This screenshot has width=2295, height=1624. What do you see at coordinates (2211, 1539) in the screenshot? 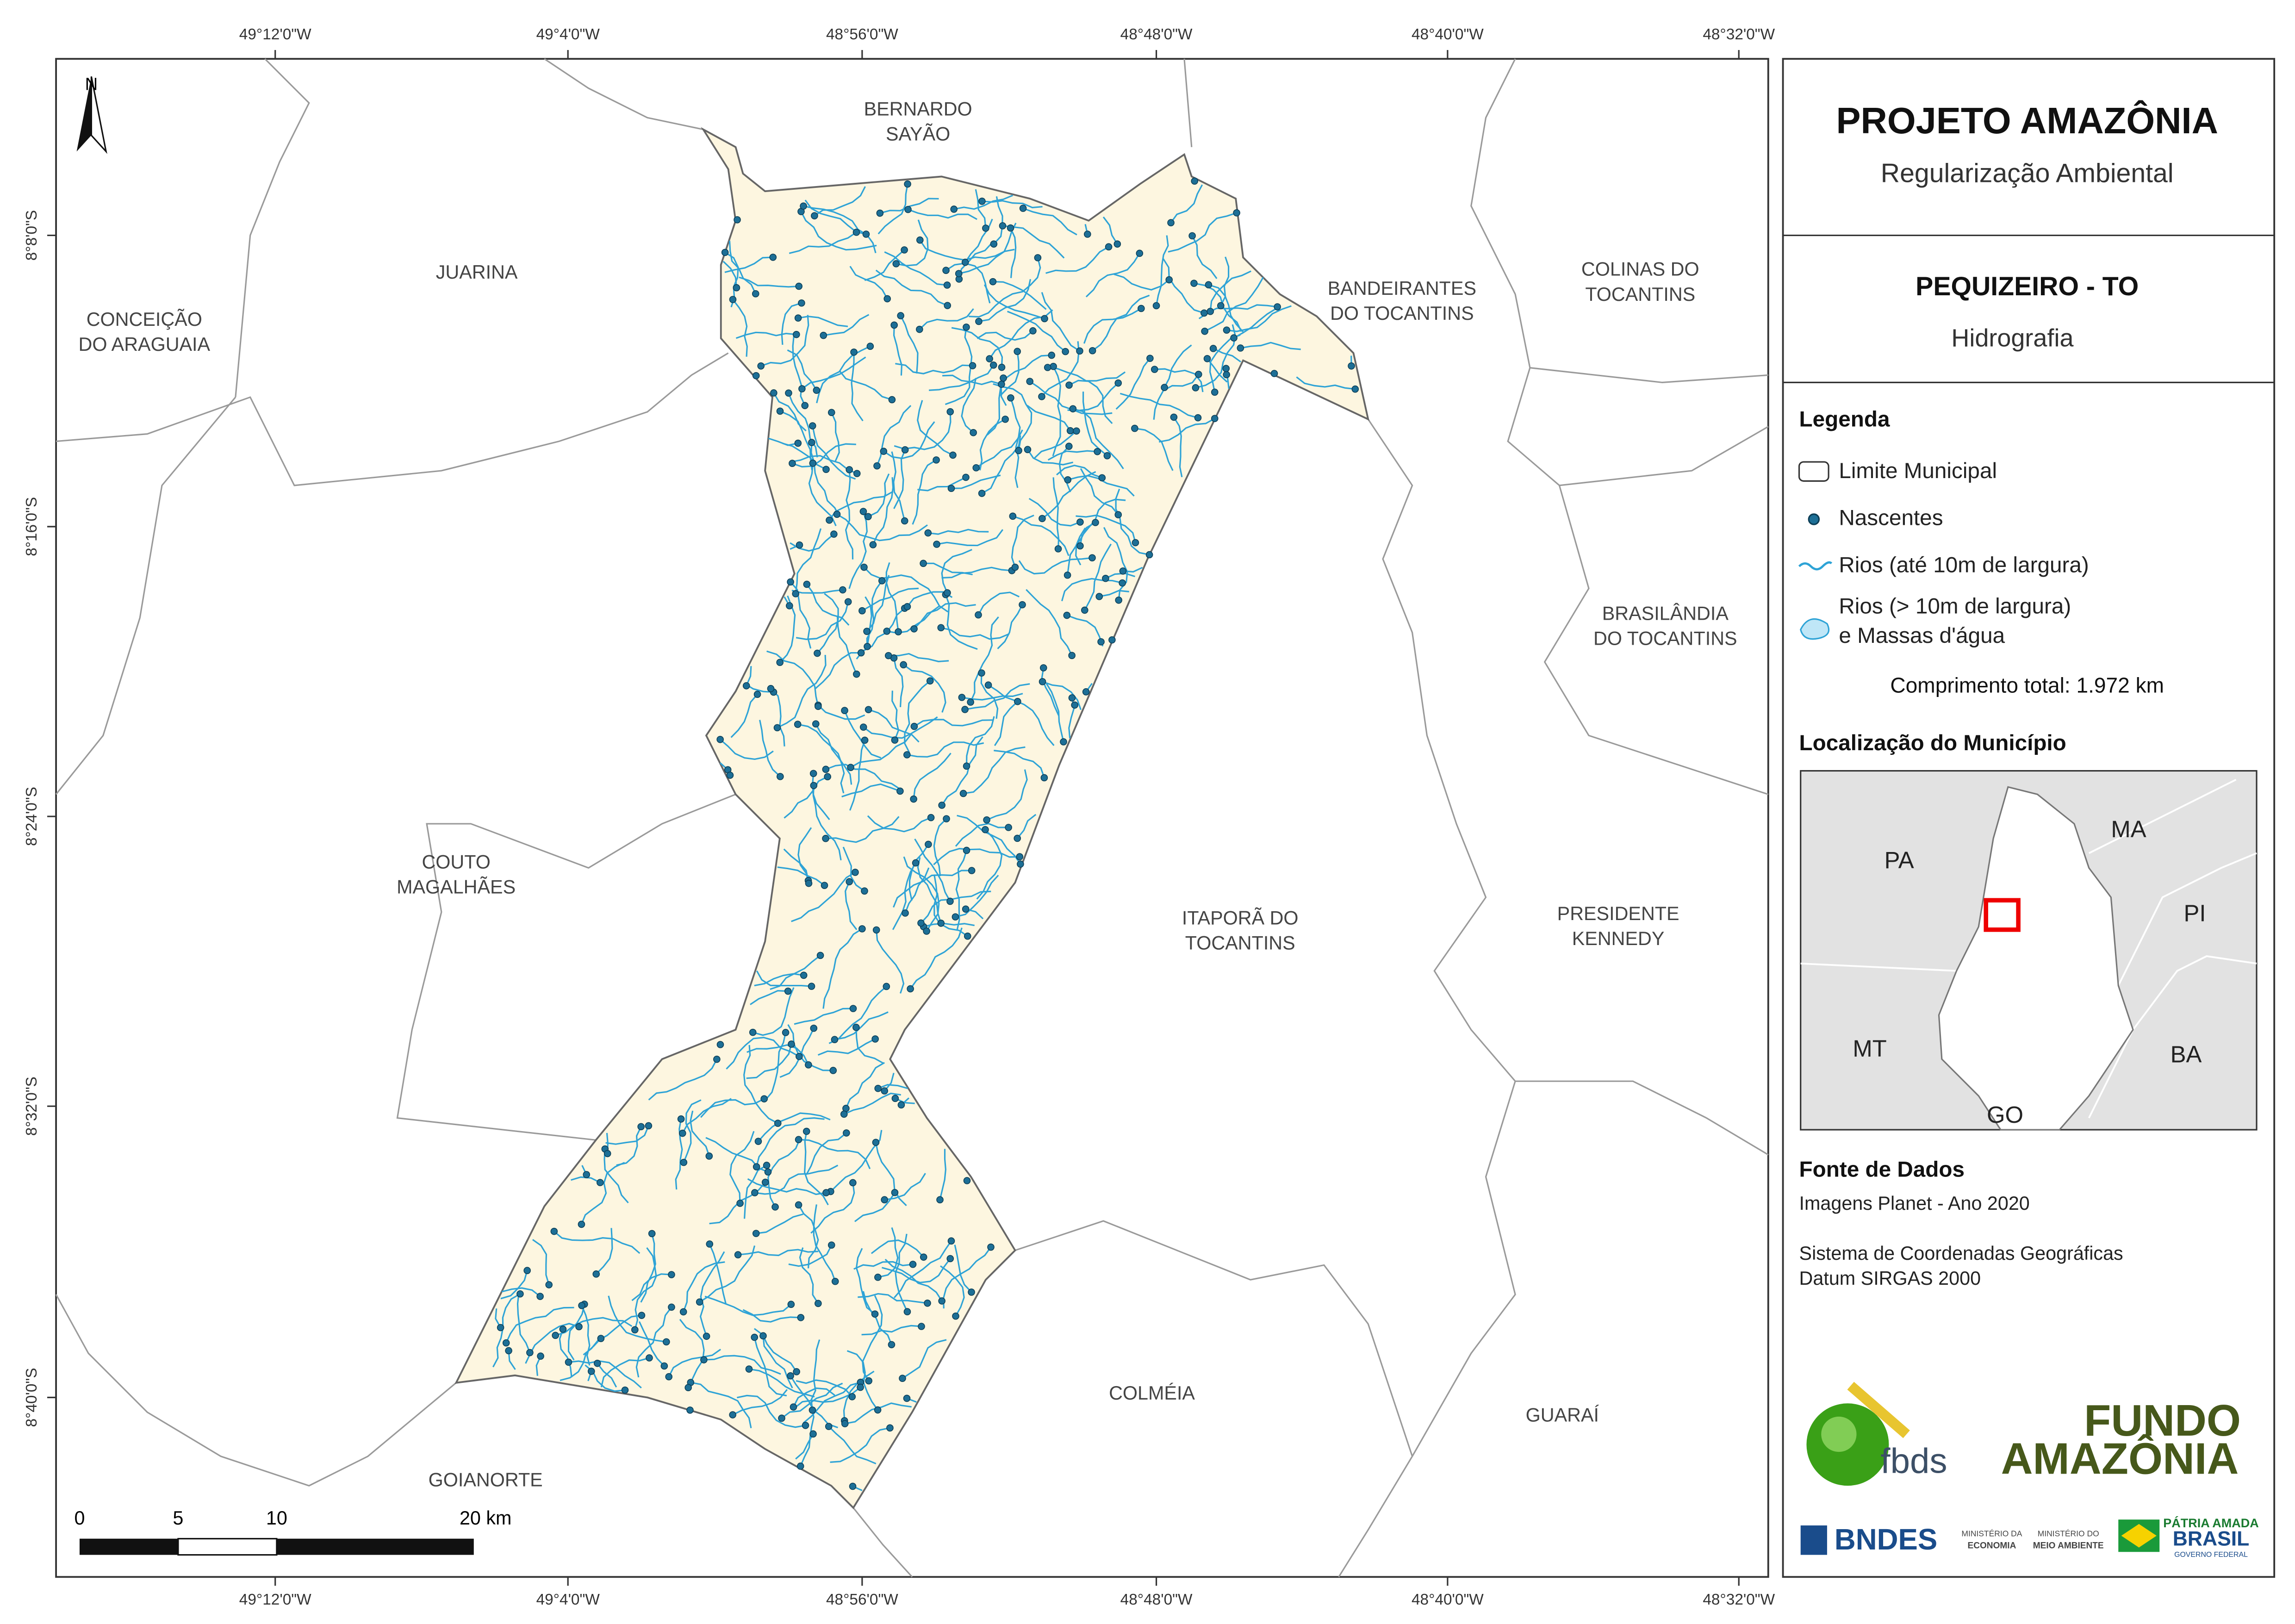
I see `patria: BRASIL` at bounding box center [2211, 1539].